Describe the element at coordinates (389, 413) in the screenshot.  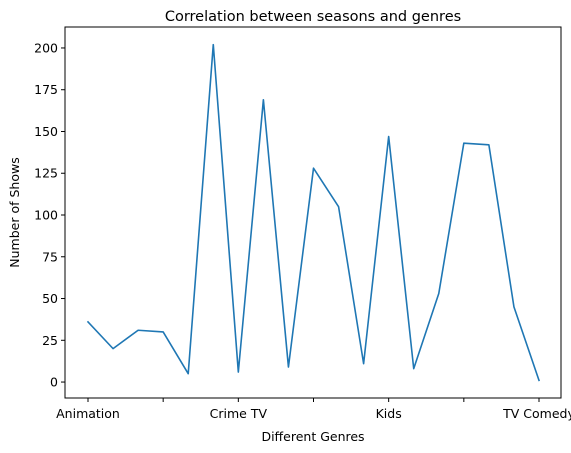
I see `x-tick-label: Kids` at that location.